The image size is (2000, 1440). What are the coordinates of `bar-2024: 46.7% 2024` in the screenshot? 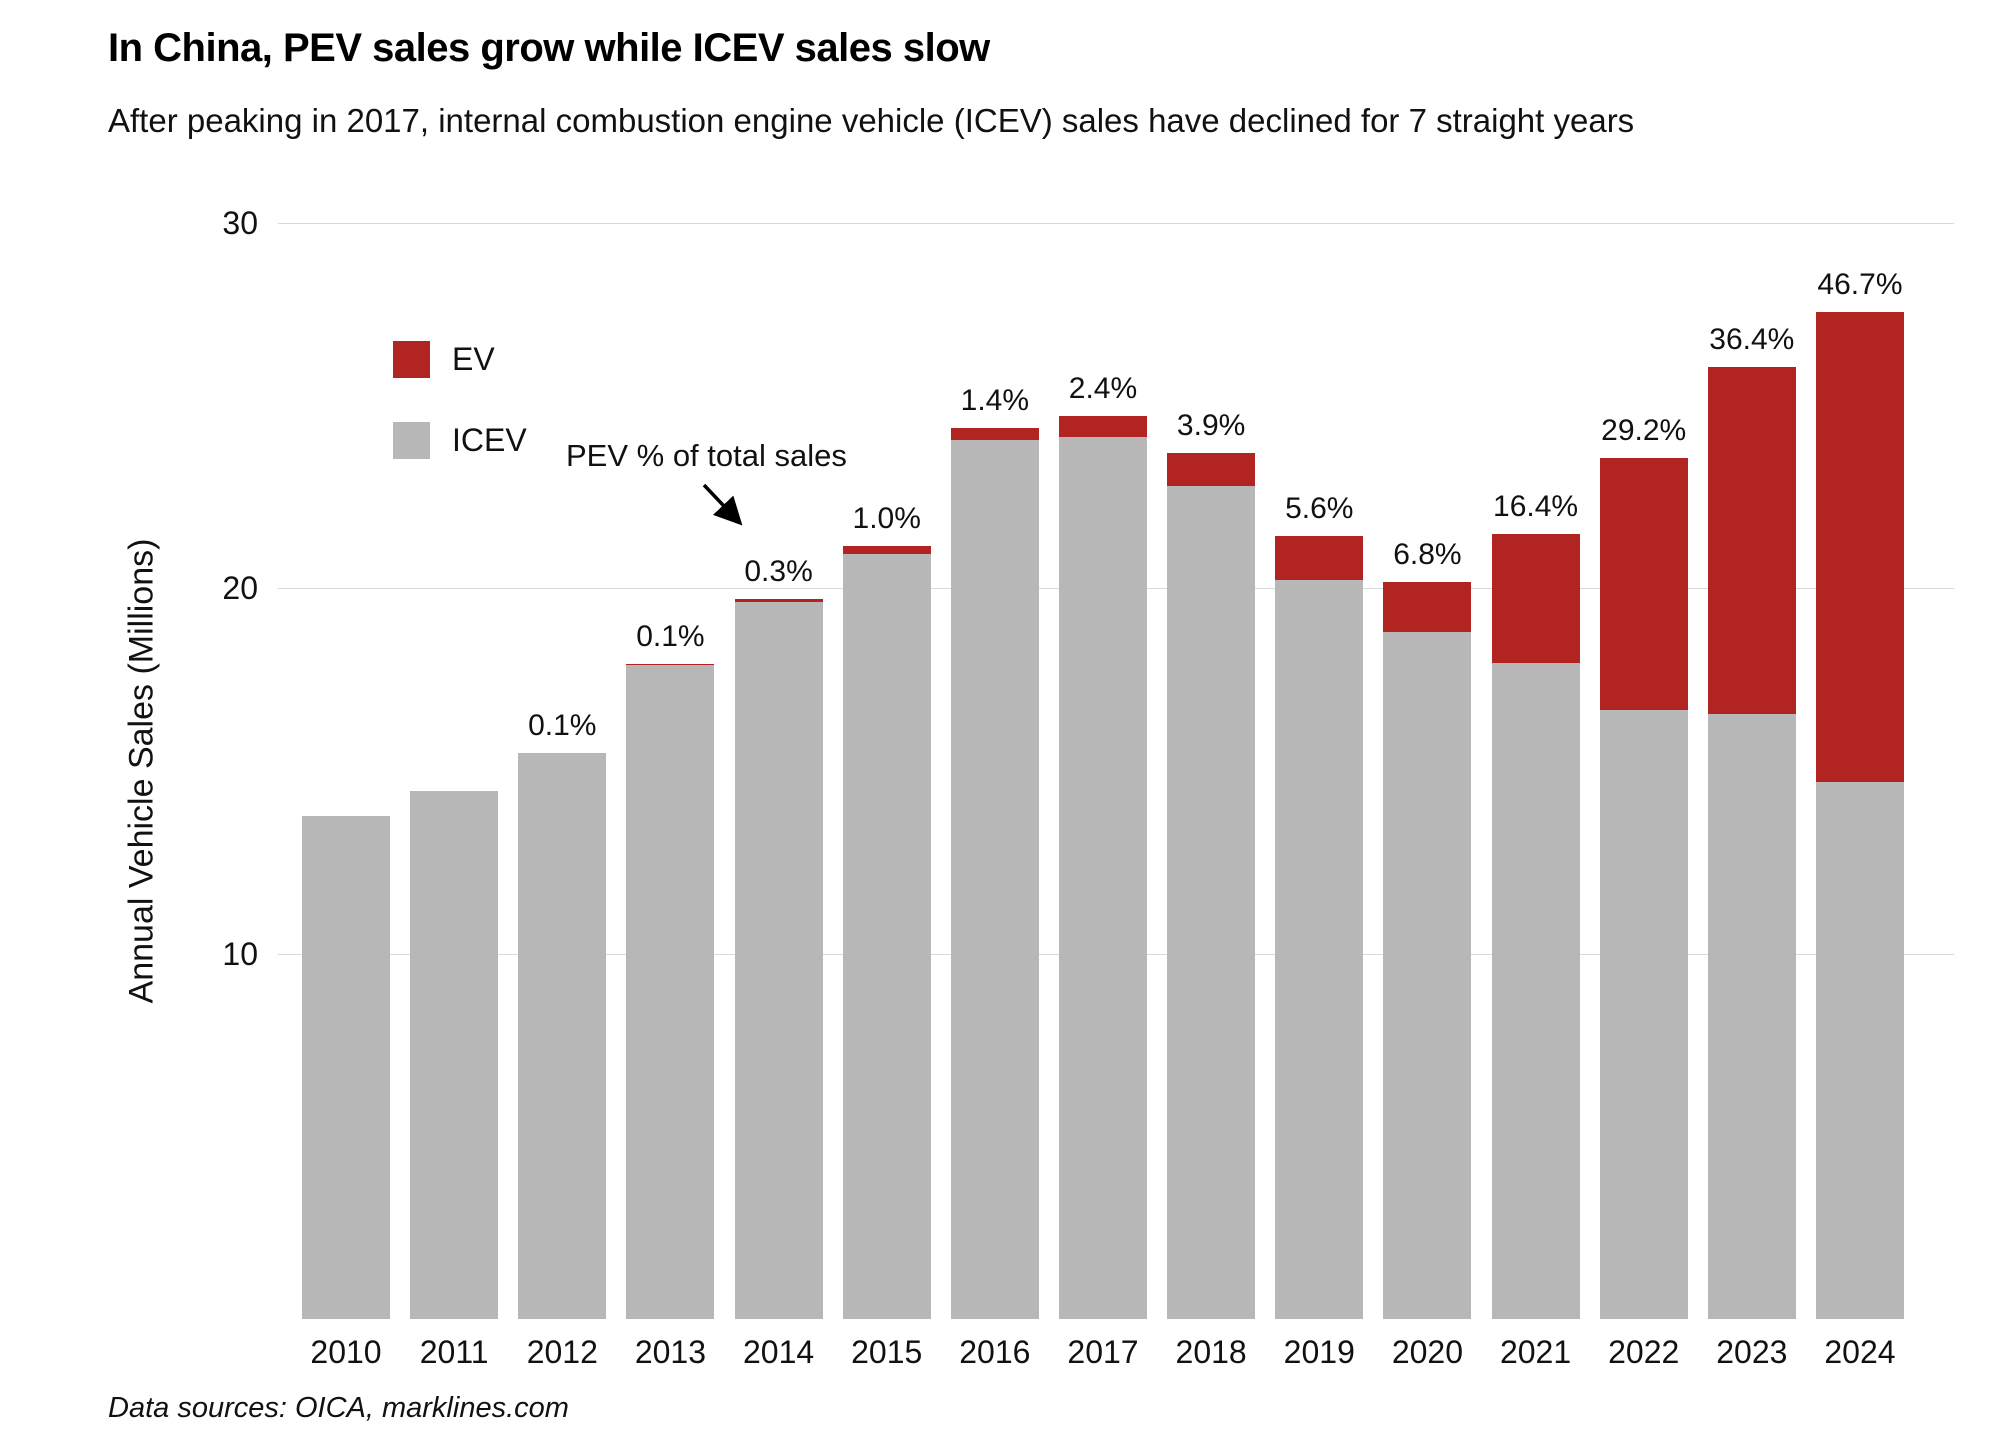 It's located at (1859, 796).